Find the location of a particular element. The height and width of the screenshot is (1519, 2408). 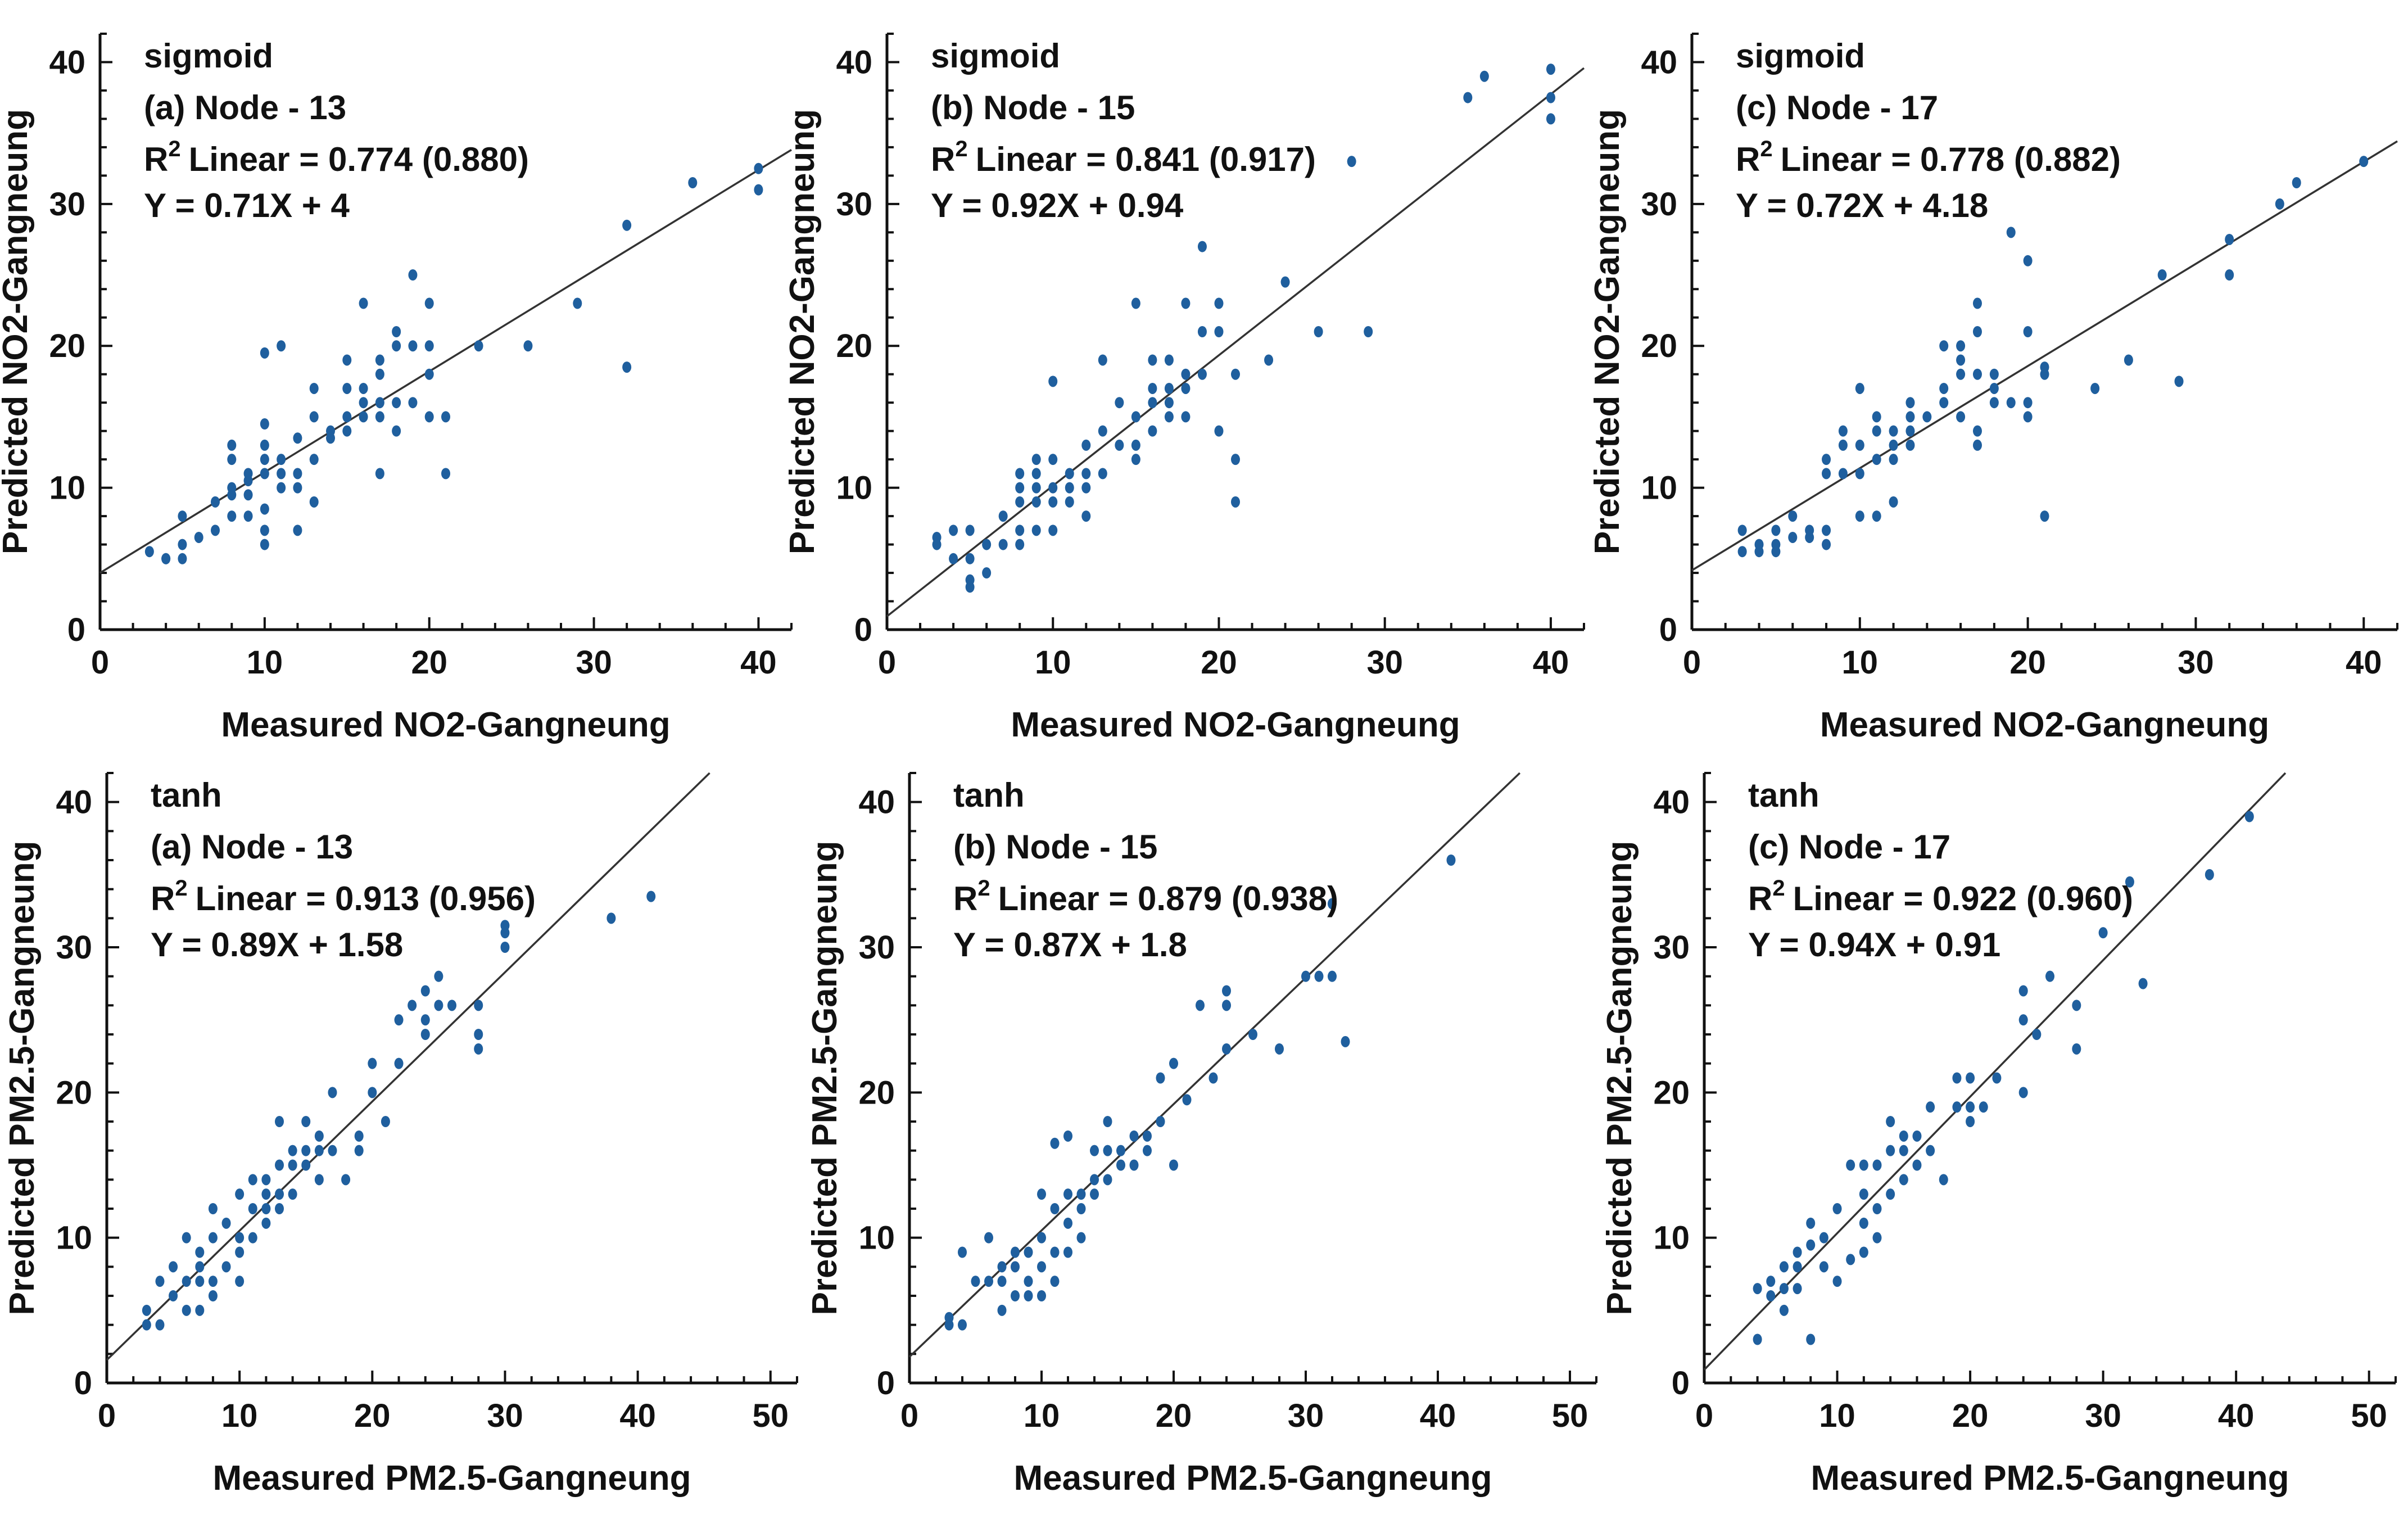

equation-label: Y = 0.71X + 4 is located at coordinates (247, 206).